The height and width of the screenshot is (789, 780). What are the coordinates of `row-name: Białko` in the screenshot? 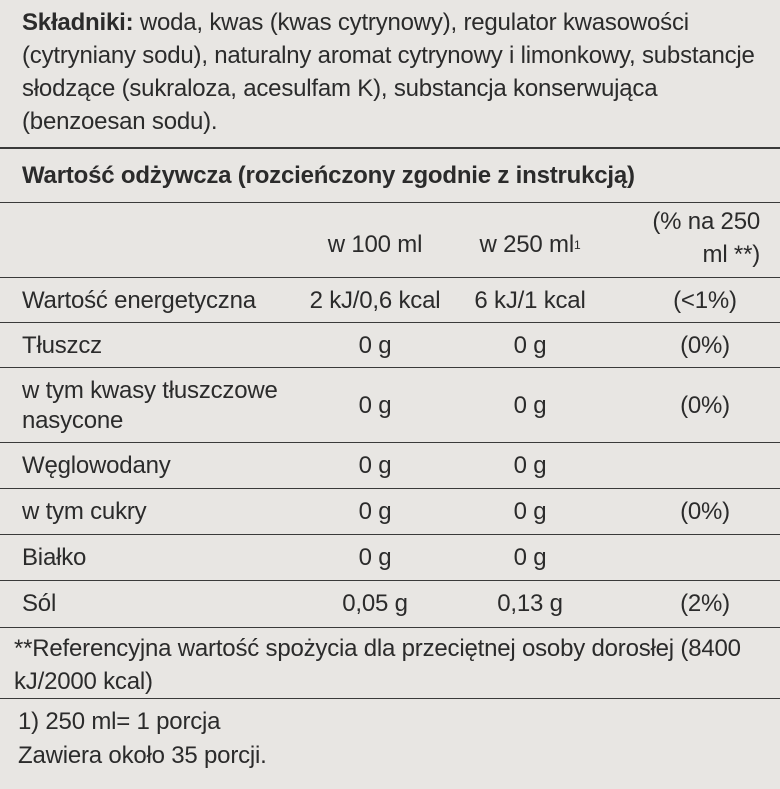 It's located at (54, 557).